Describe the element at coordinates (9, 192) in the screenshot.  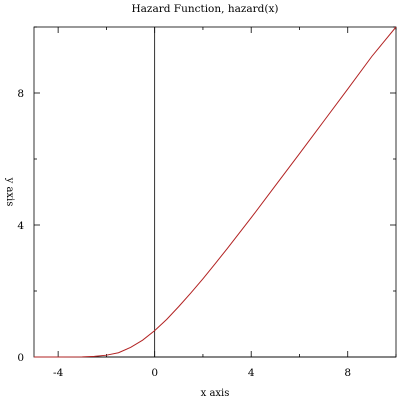
I see `y-axis-label: y axis` at that location.